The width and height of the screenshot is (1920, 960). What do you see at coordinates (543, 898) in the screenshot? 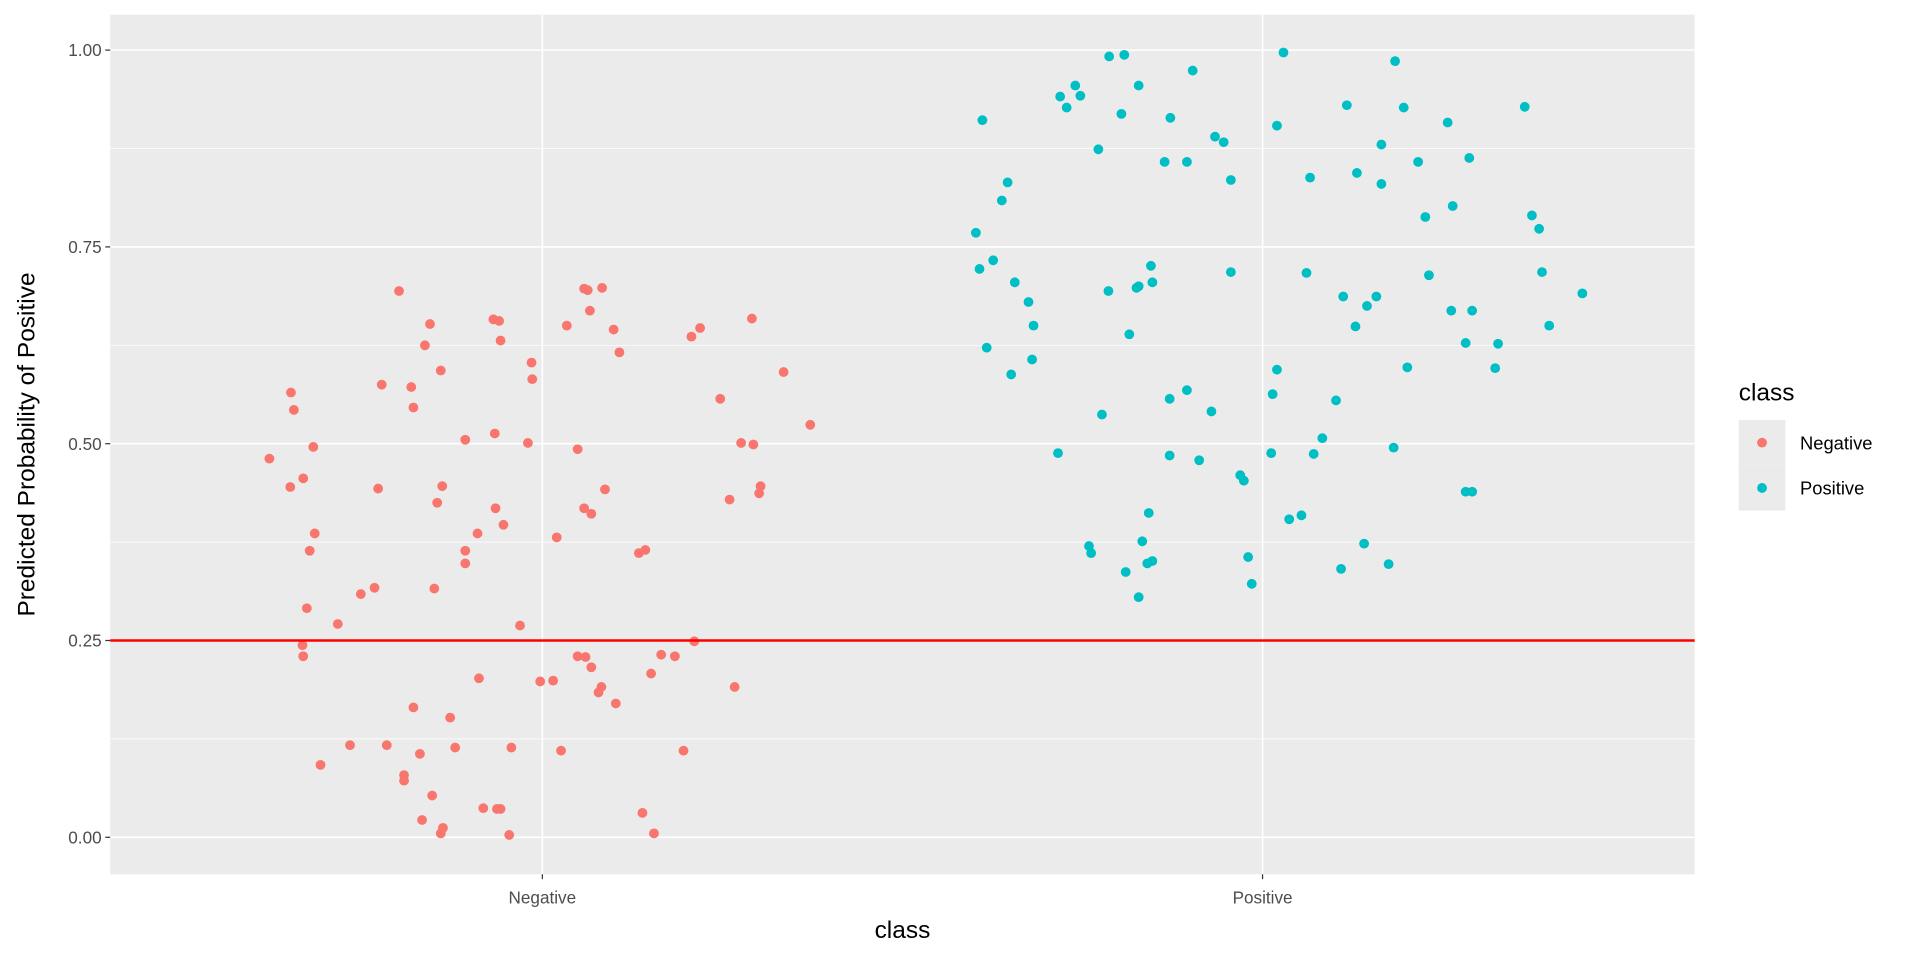
I see `x-tick-label: Negative` at bounding box center [543, 898].